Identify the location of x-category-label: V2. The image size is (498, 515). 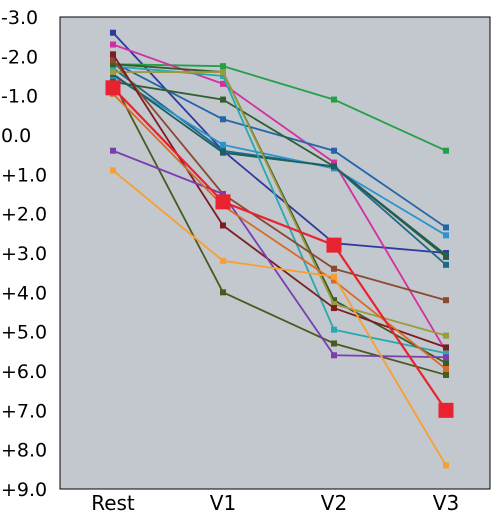
(334, 503).